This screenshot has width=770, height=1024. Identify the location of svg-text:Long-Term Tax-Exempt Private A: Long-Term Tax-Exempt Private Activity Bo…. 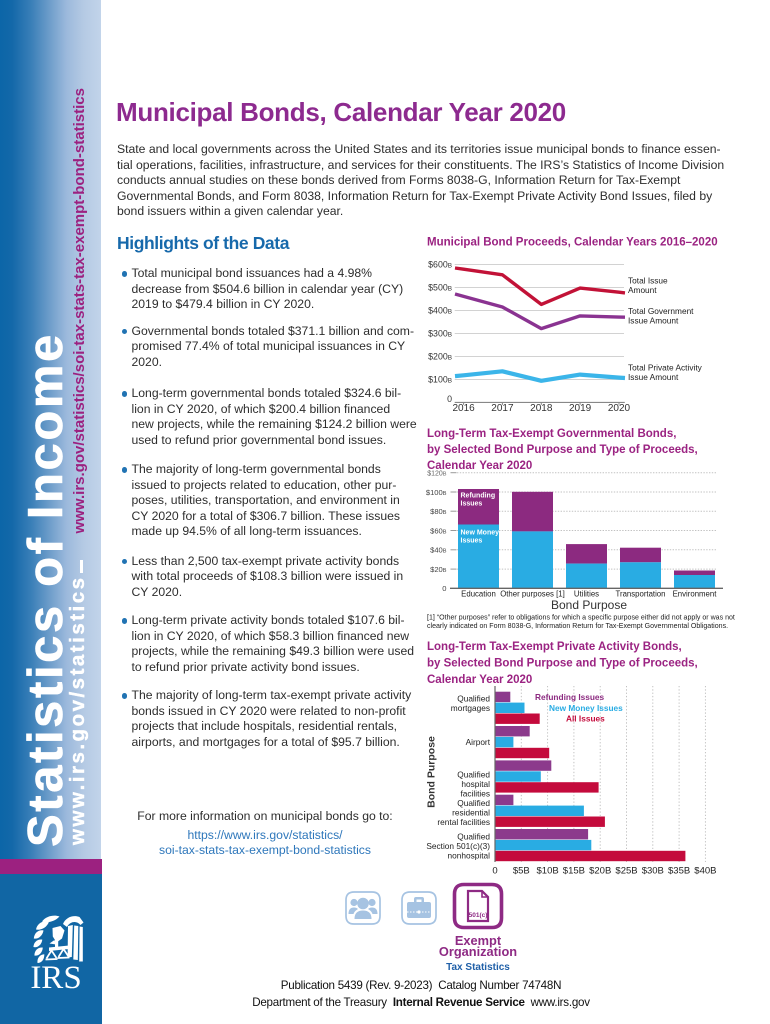
(554, 647).